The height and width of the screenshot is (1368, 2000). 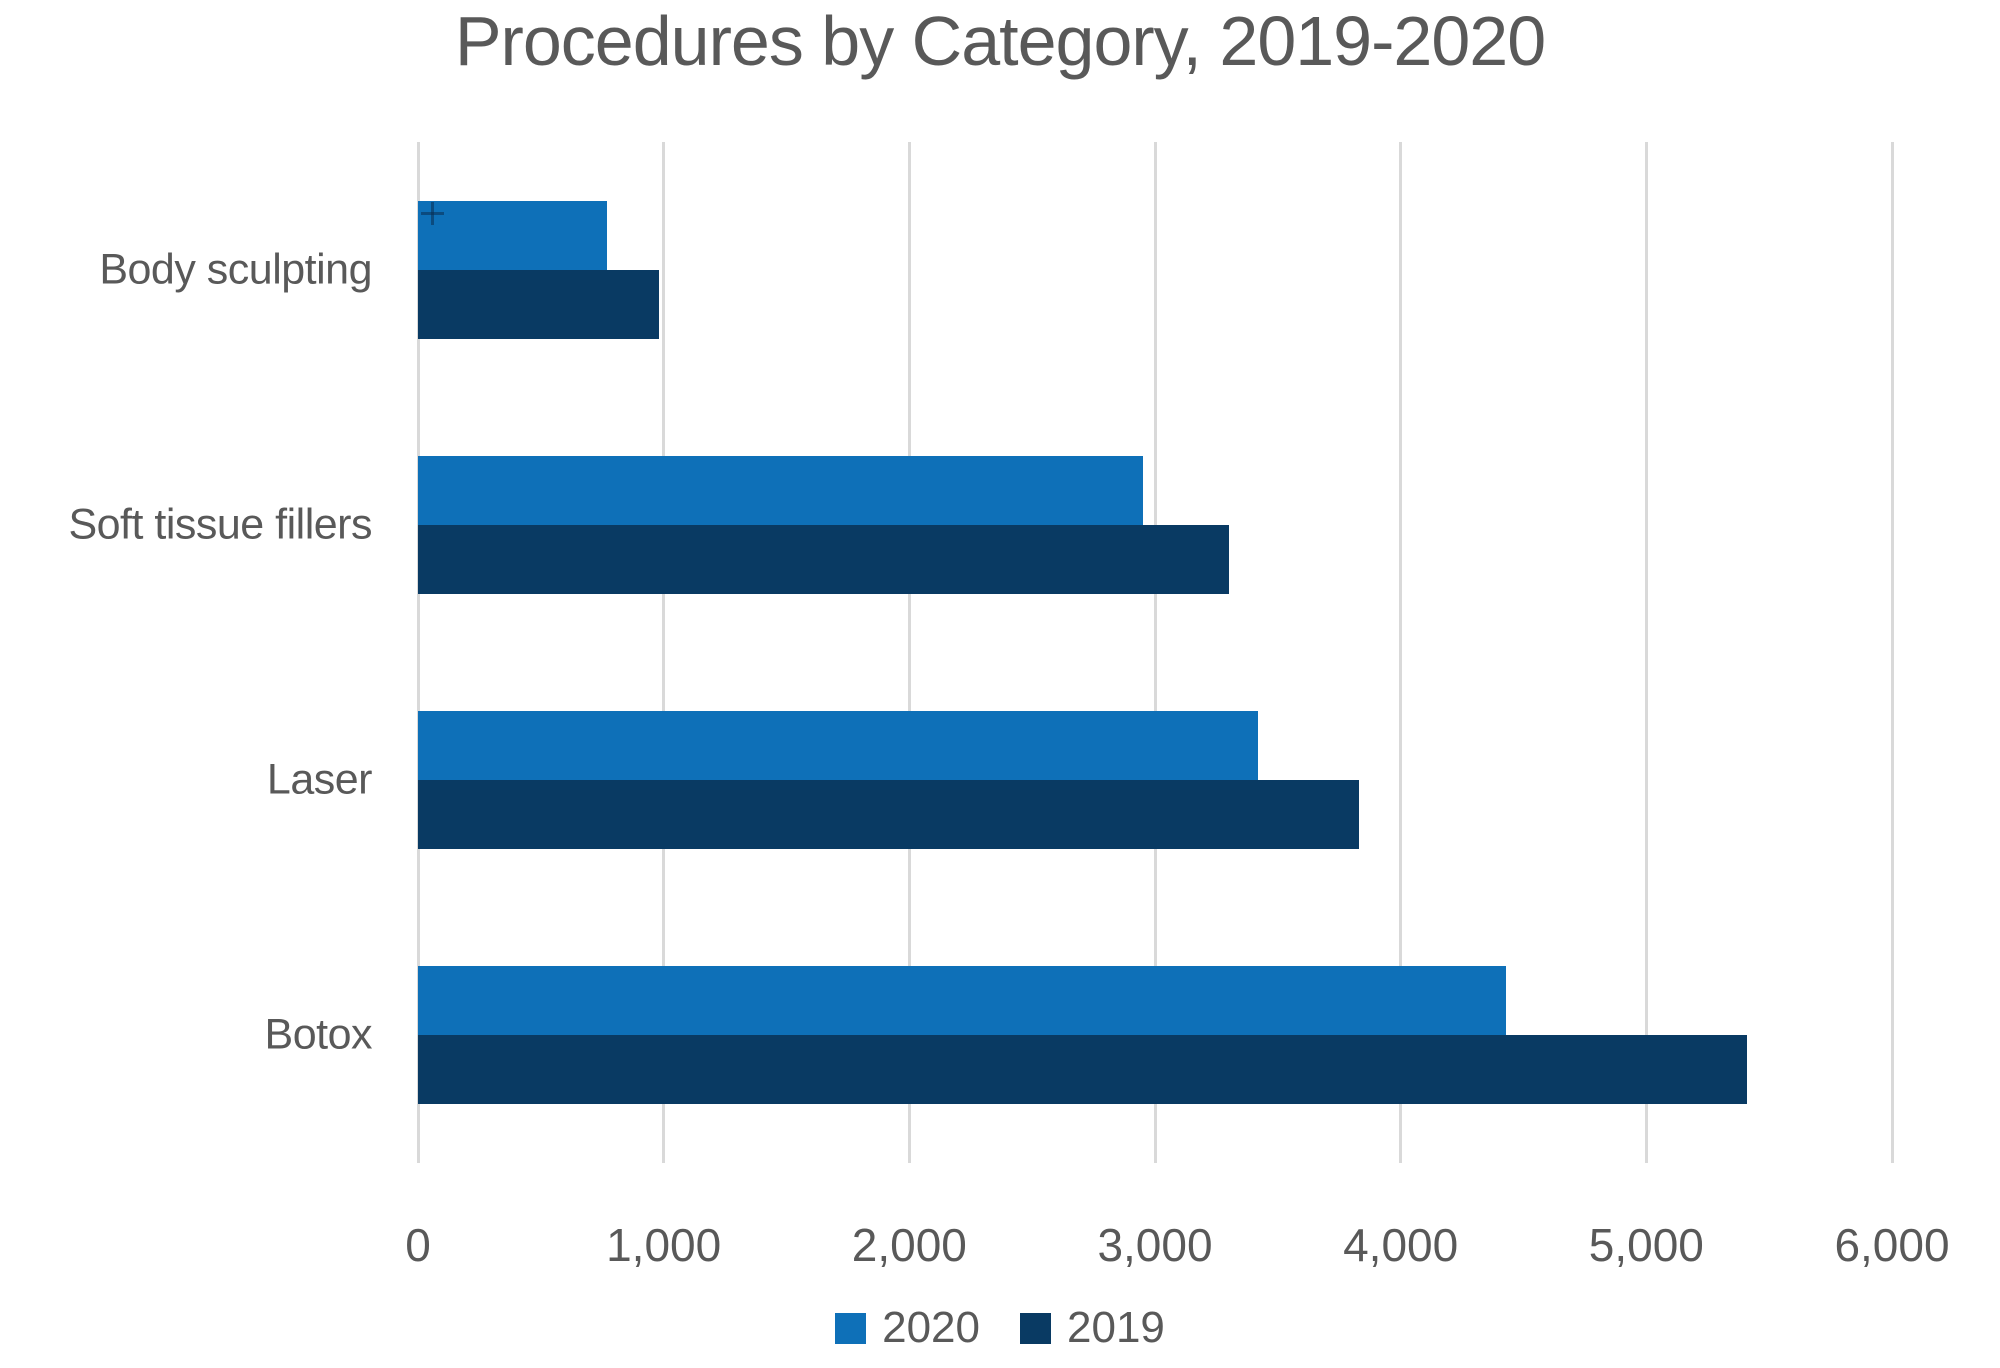 What do you see at coordinates (664, 1245) in the screenshot?
I see `x-tick-label-1-000: 1,000` at bounding box center [664, 1245].